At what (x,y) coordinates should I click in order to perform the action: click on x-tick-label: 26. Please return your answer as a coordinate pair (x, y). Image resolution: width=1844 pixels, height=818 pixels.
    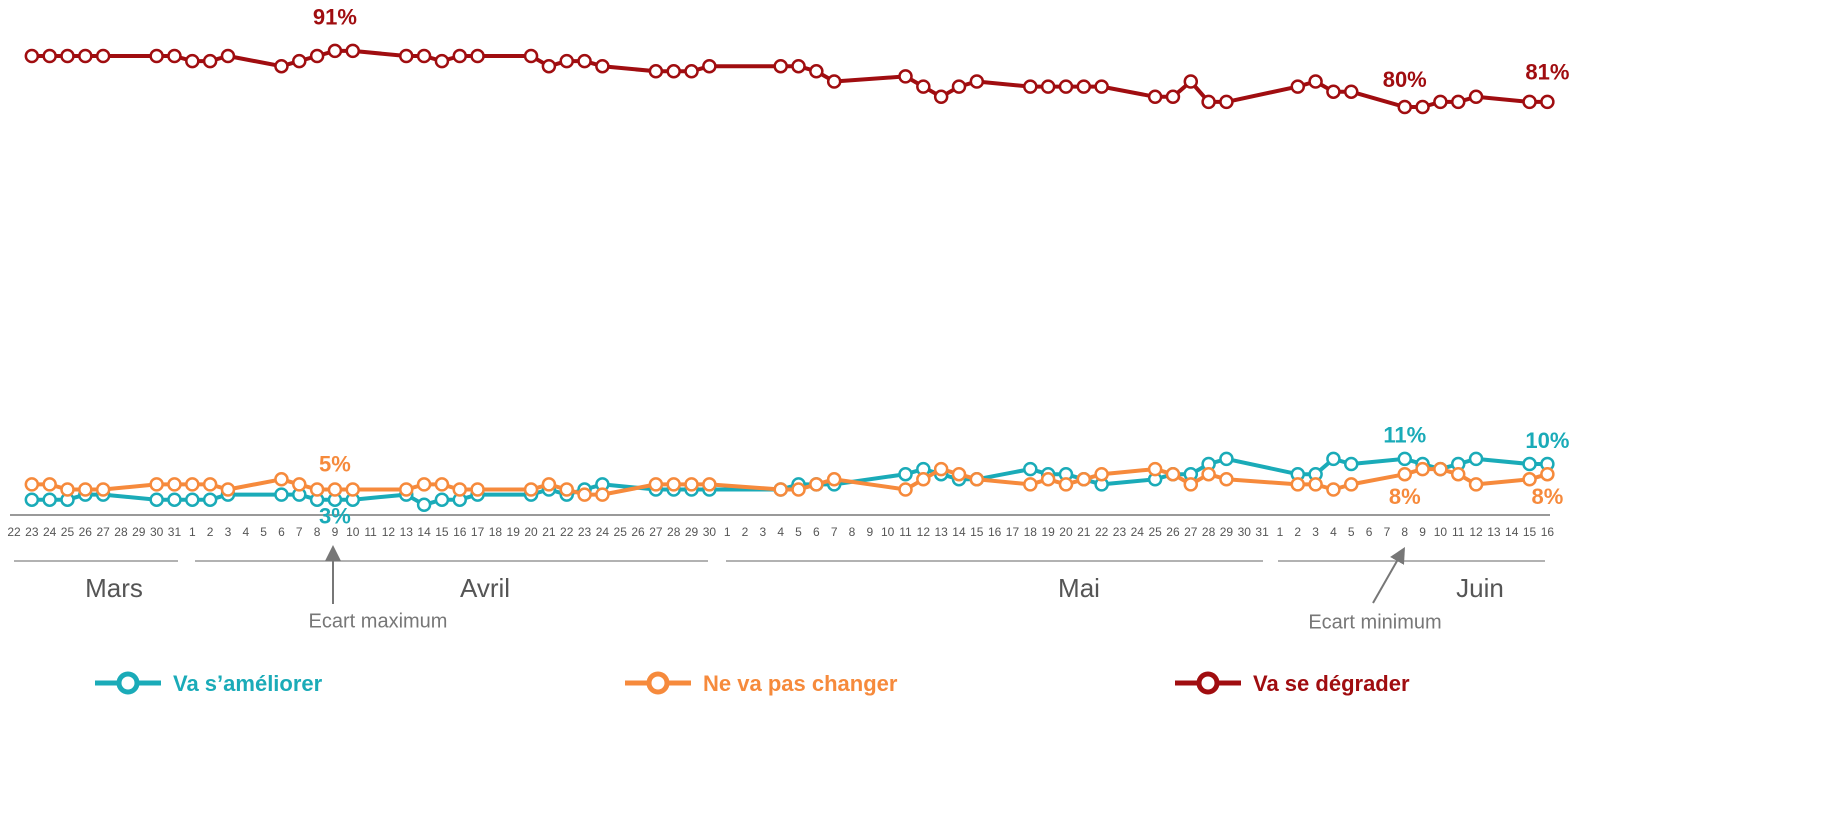
    Looking at the image, I should click on (1173, 532).